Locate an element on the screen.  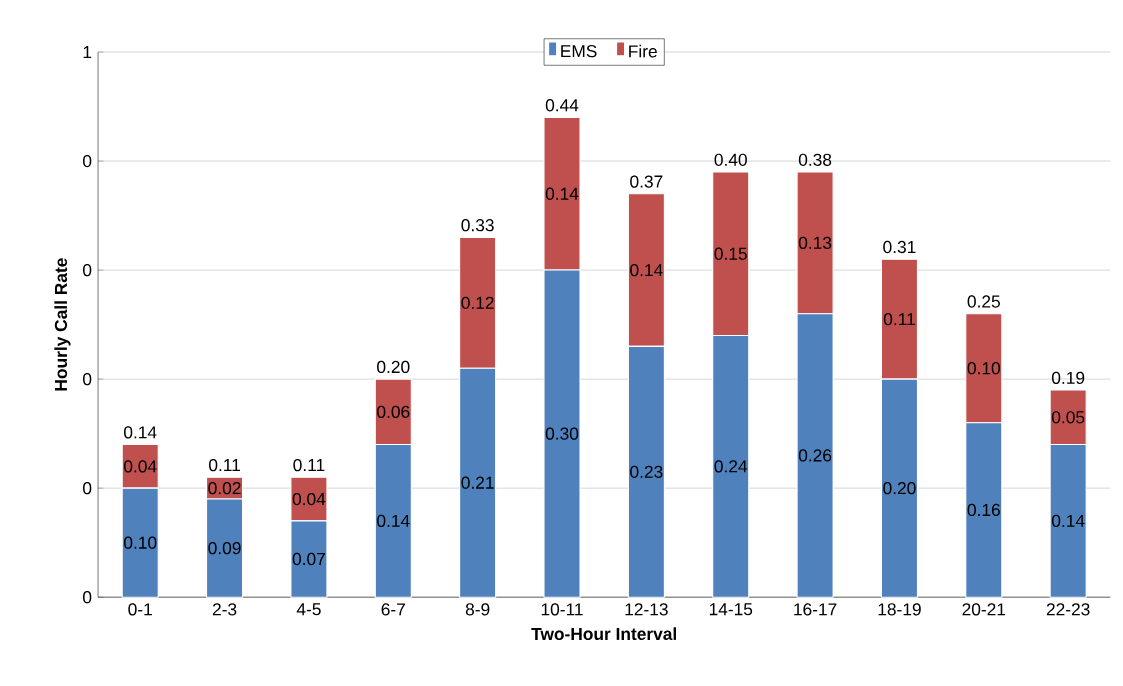
data-label: 0.06 is located at coordinates (393, 411).